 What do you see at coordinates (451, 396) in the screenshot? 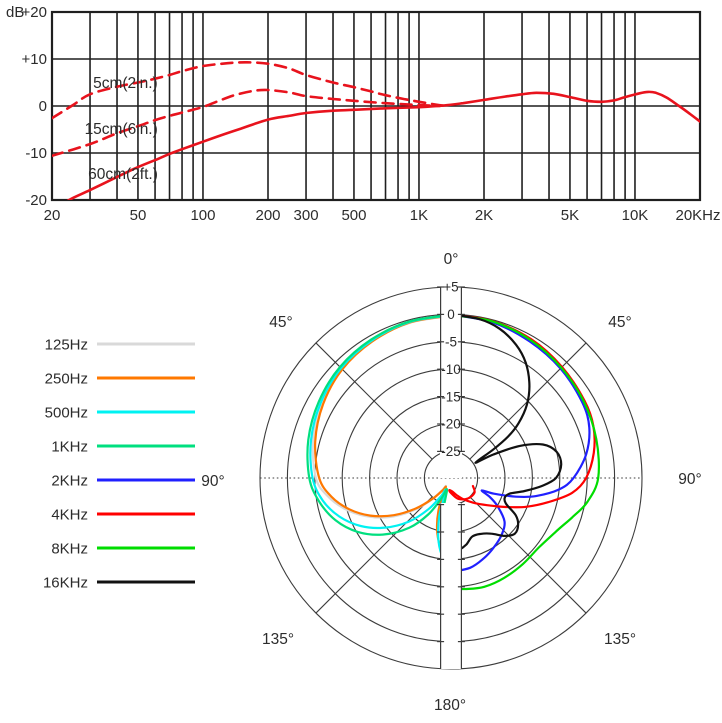
I see `polar-radial-label: -15` at bounding box center [451, 396].